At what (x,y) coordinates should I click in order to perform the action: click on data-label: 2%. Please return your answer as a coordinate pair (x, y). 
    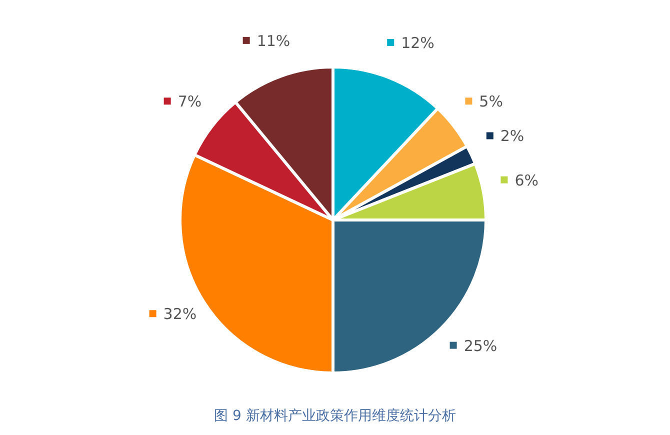
    Looking at the image, I should click on (512, 136).